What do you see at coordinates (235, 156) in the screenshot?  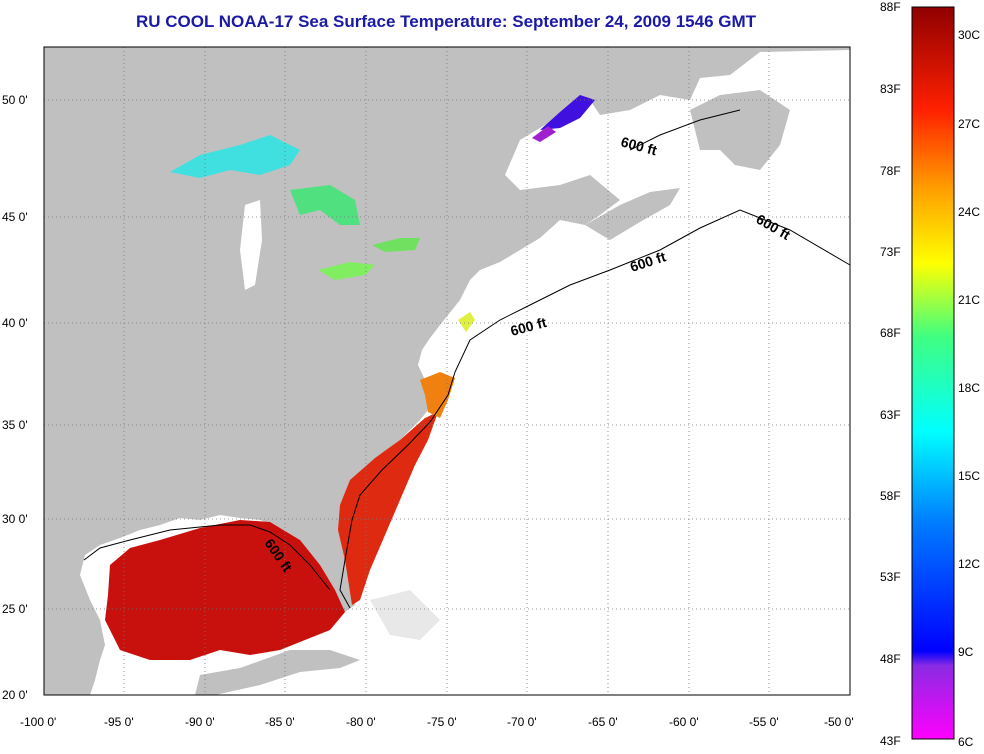 I see `lake-superior` at bounding box center [235, 156].